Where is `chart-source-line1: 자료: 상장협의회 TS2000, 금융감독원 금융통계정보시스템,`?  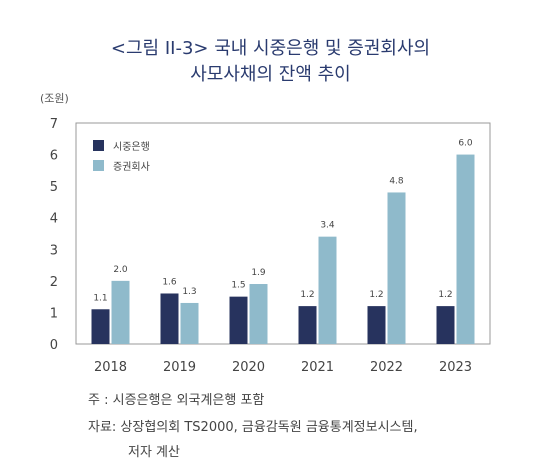
chart-source-line1: 자료: 상장협의회 TS2000, 금융감독원 금융통계정보시스템, is located at coordinates (253, 427).